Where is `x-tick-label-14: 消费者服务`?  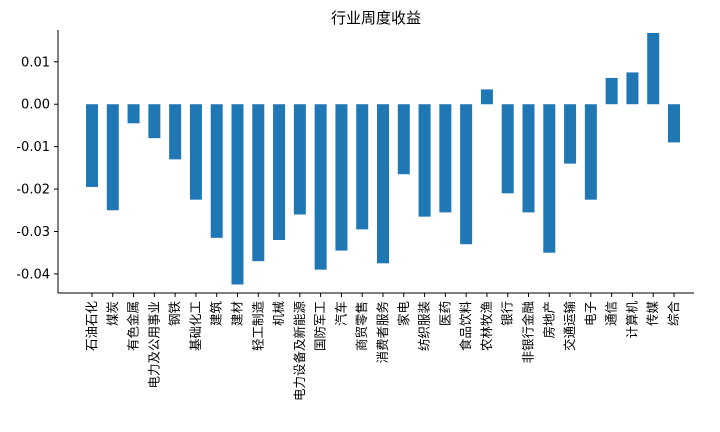 x-tick-label-14: 消费者服务 is located at coordinates (382, 332).